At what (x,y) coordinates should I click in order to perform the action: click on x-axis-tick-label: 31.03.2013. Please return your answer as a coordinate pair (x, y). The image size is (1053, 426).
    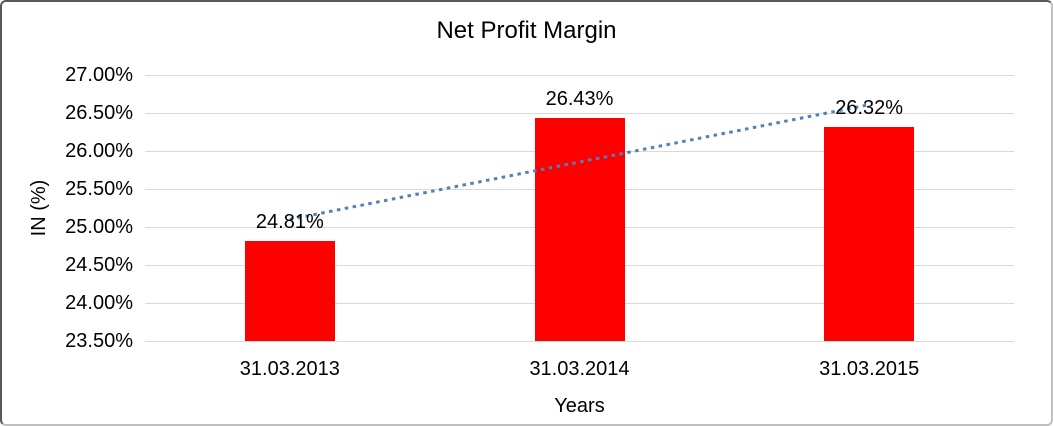
    Looking at the image, I should click on (289, 369).